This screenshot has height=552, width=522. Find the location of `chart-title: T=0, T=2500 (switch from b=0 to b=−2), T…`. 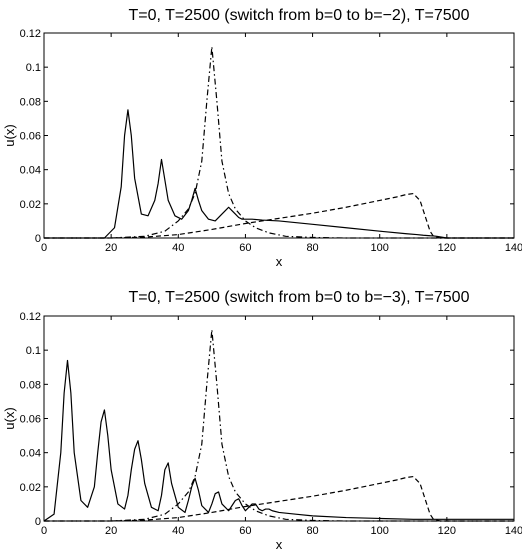

chart-title: T=0, T=2500 (switch from b=0 to b=−2), T… is located at coordinates (299, 15).